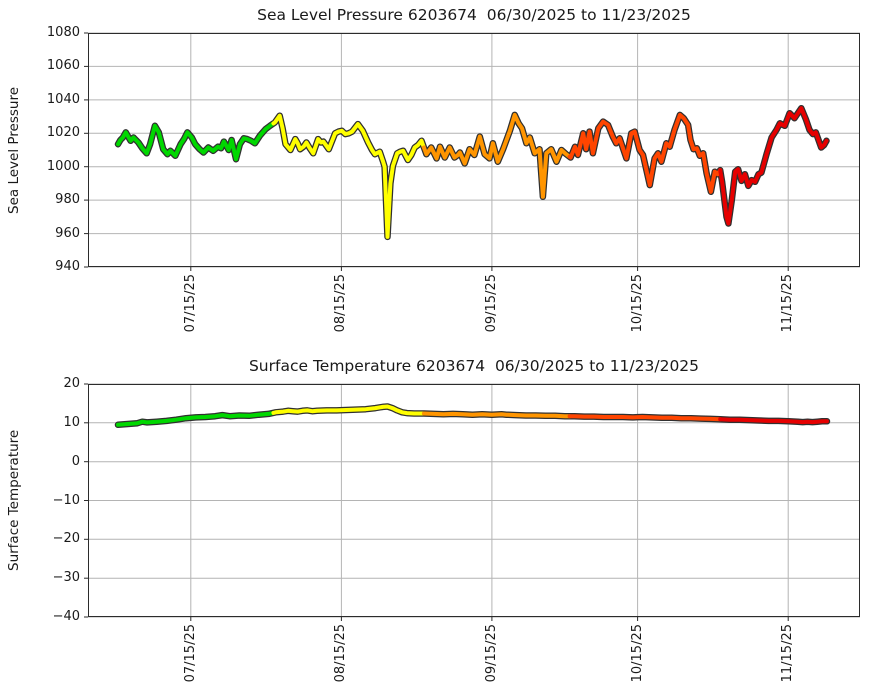  Describe the element at coordinates (63, 166) in the screenshot. I see `sea-level-pressure-y-tick-label: 1000` at that location.